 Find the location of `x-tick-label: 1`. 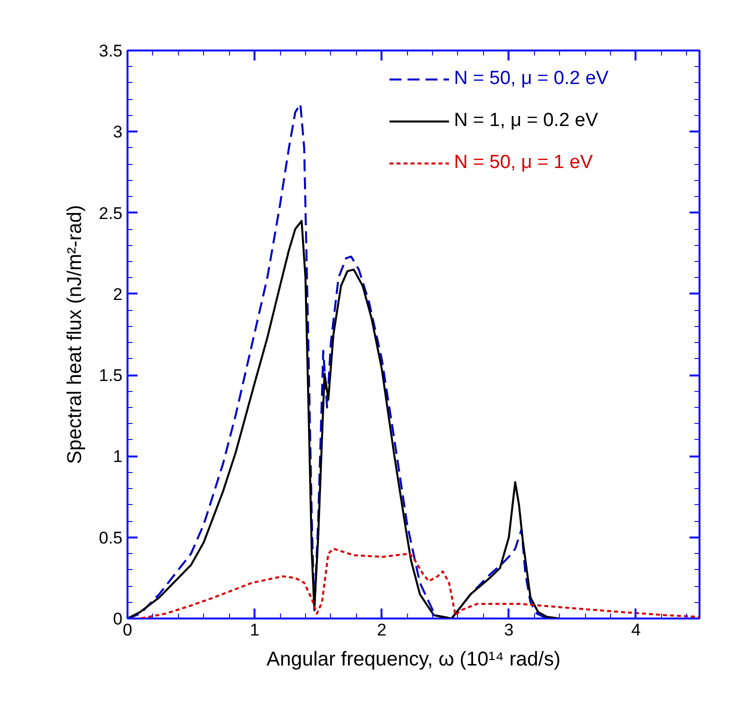

x-tick-label: 1 is located at coordinates (255, 630).